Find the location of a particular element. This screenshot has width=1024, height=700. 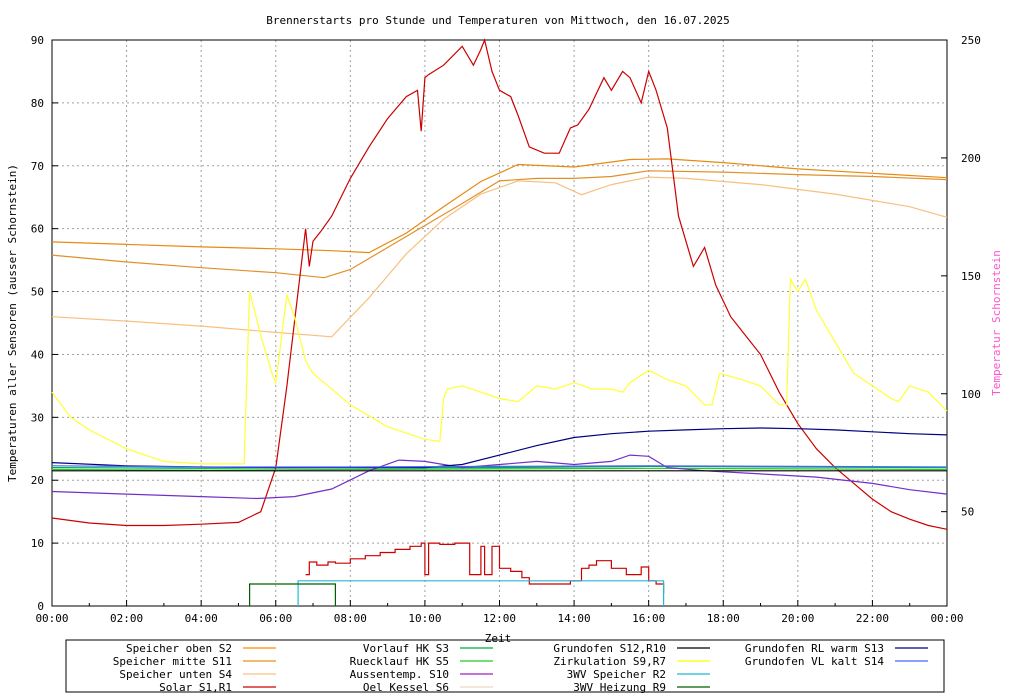

x-tick-label: 16:00 is located at coordinates (648, 618).